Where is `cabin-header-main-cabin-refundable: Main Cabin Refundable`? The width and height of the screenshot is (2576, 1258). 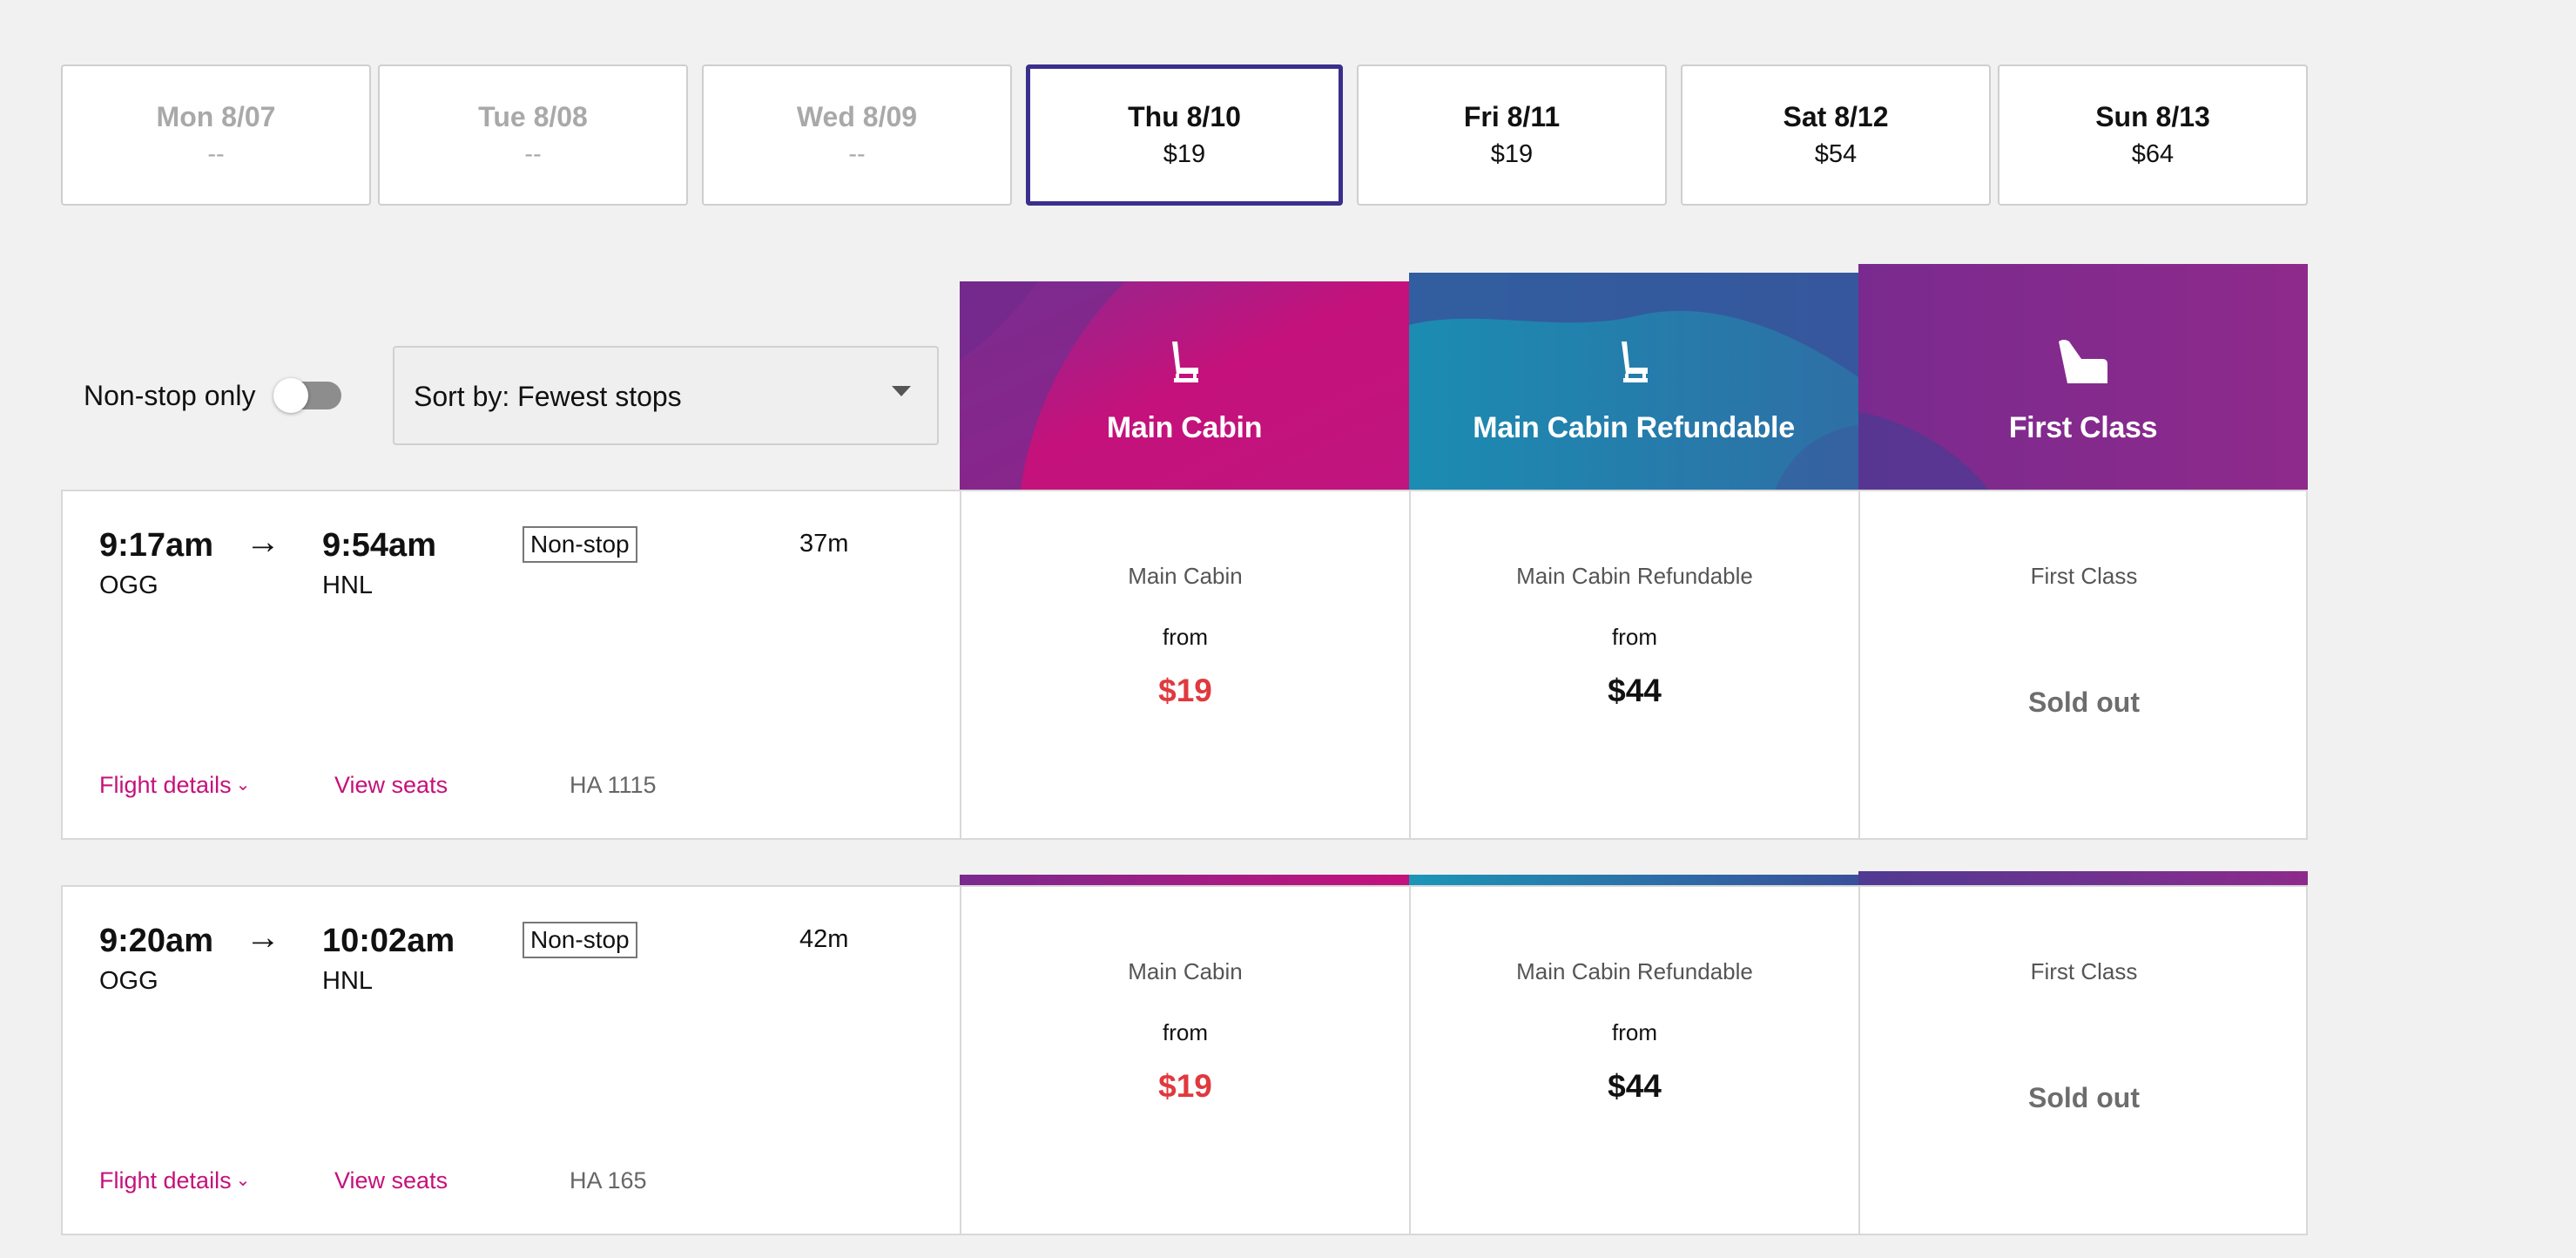
cabin-header-main-cabin-refundable: Main Cabin Refundable is located at coordinates (1634, 381).